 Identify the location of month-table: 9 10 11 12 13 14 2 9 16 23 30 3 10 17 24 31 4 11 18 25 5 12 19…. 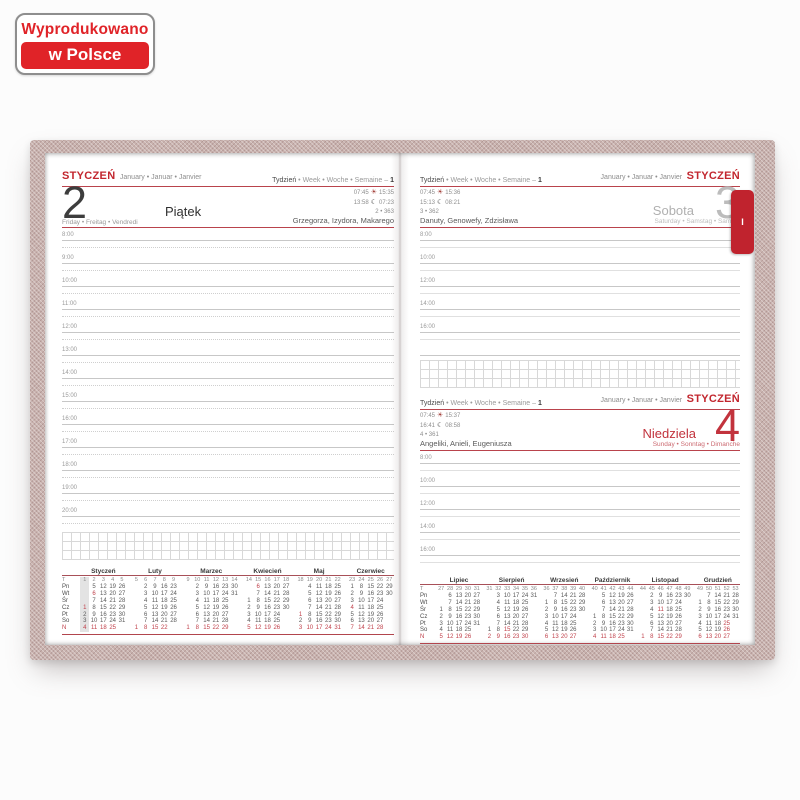
(211, 604).